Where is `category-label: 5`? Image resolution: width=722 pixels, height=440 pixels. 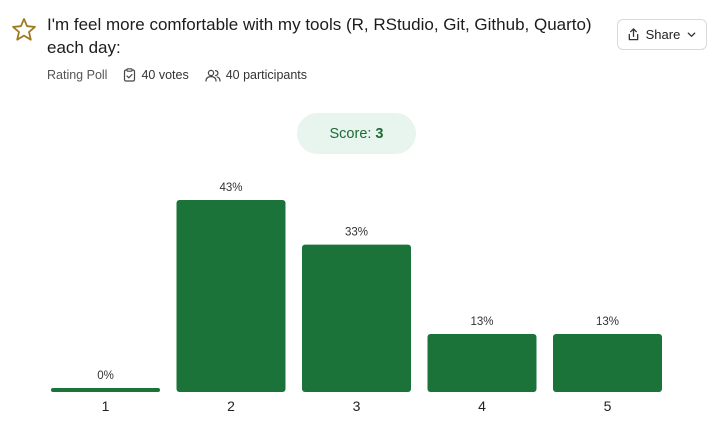 category-label: 5 is located at coordinates (608, 406).